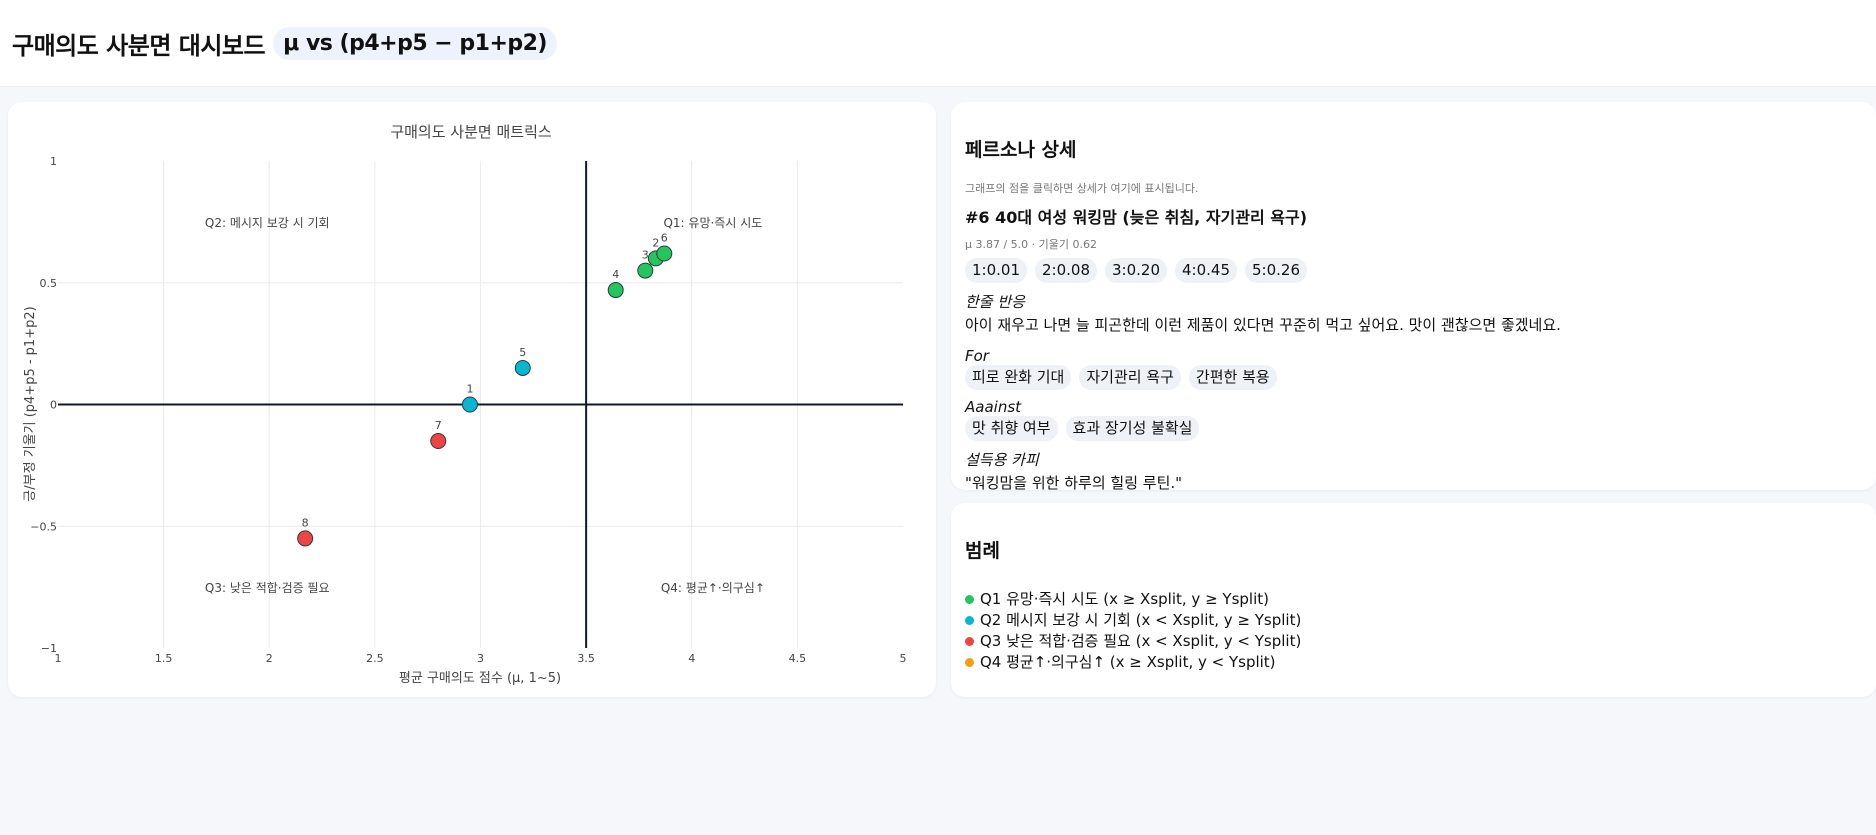  I want to click on persona-meta: μ 3.87 / 5.0 · 기울기 0.62, so click(1031, 244).